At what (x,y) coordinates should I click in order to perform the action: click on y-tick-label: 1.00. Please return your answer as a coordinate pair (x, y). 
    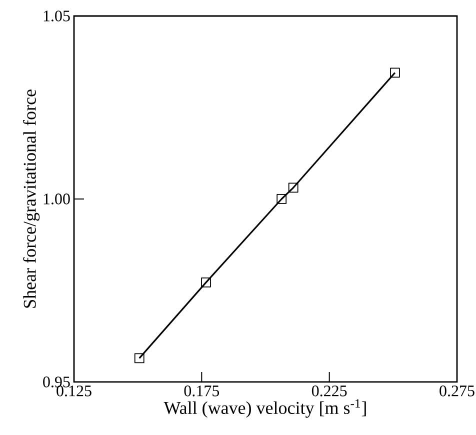
    Looking at the image, I should click on (57, 199).